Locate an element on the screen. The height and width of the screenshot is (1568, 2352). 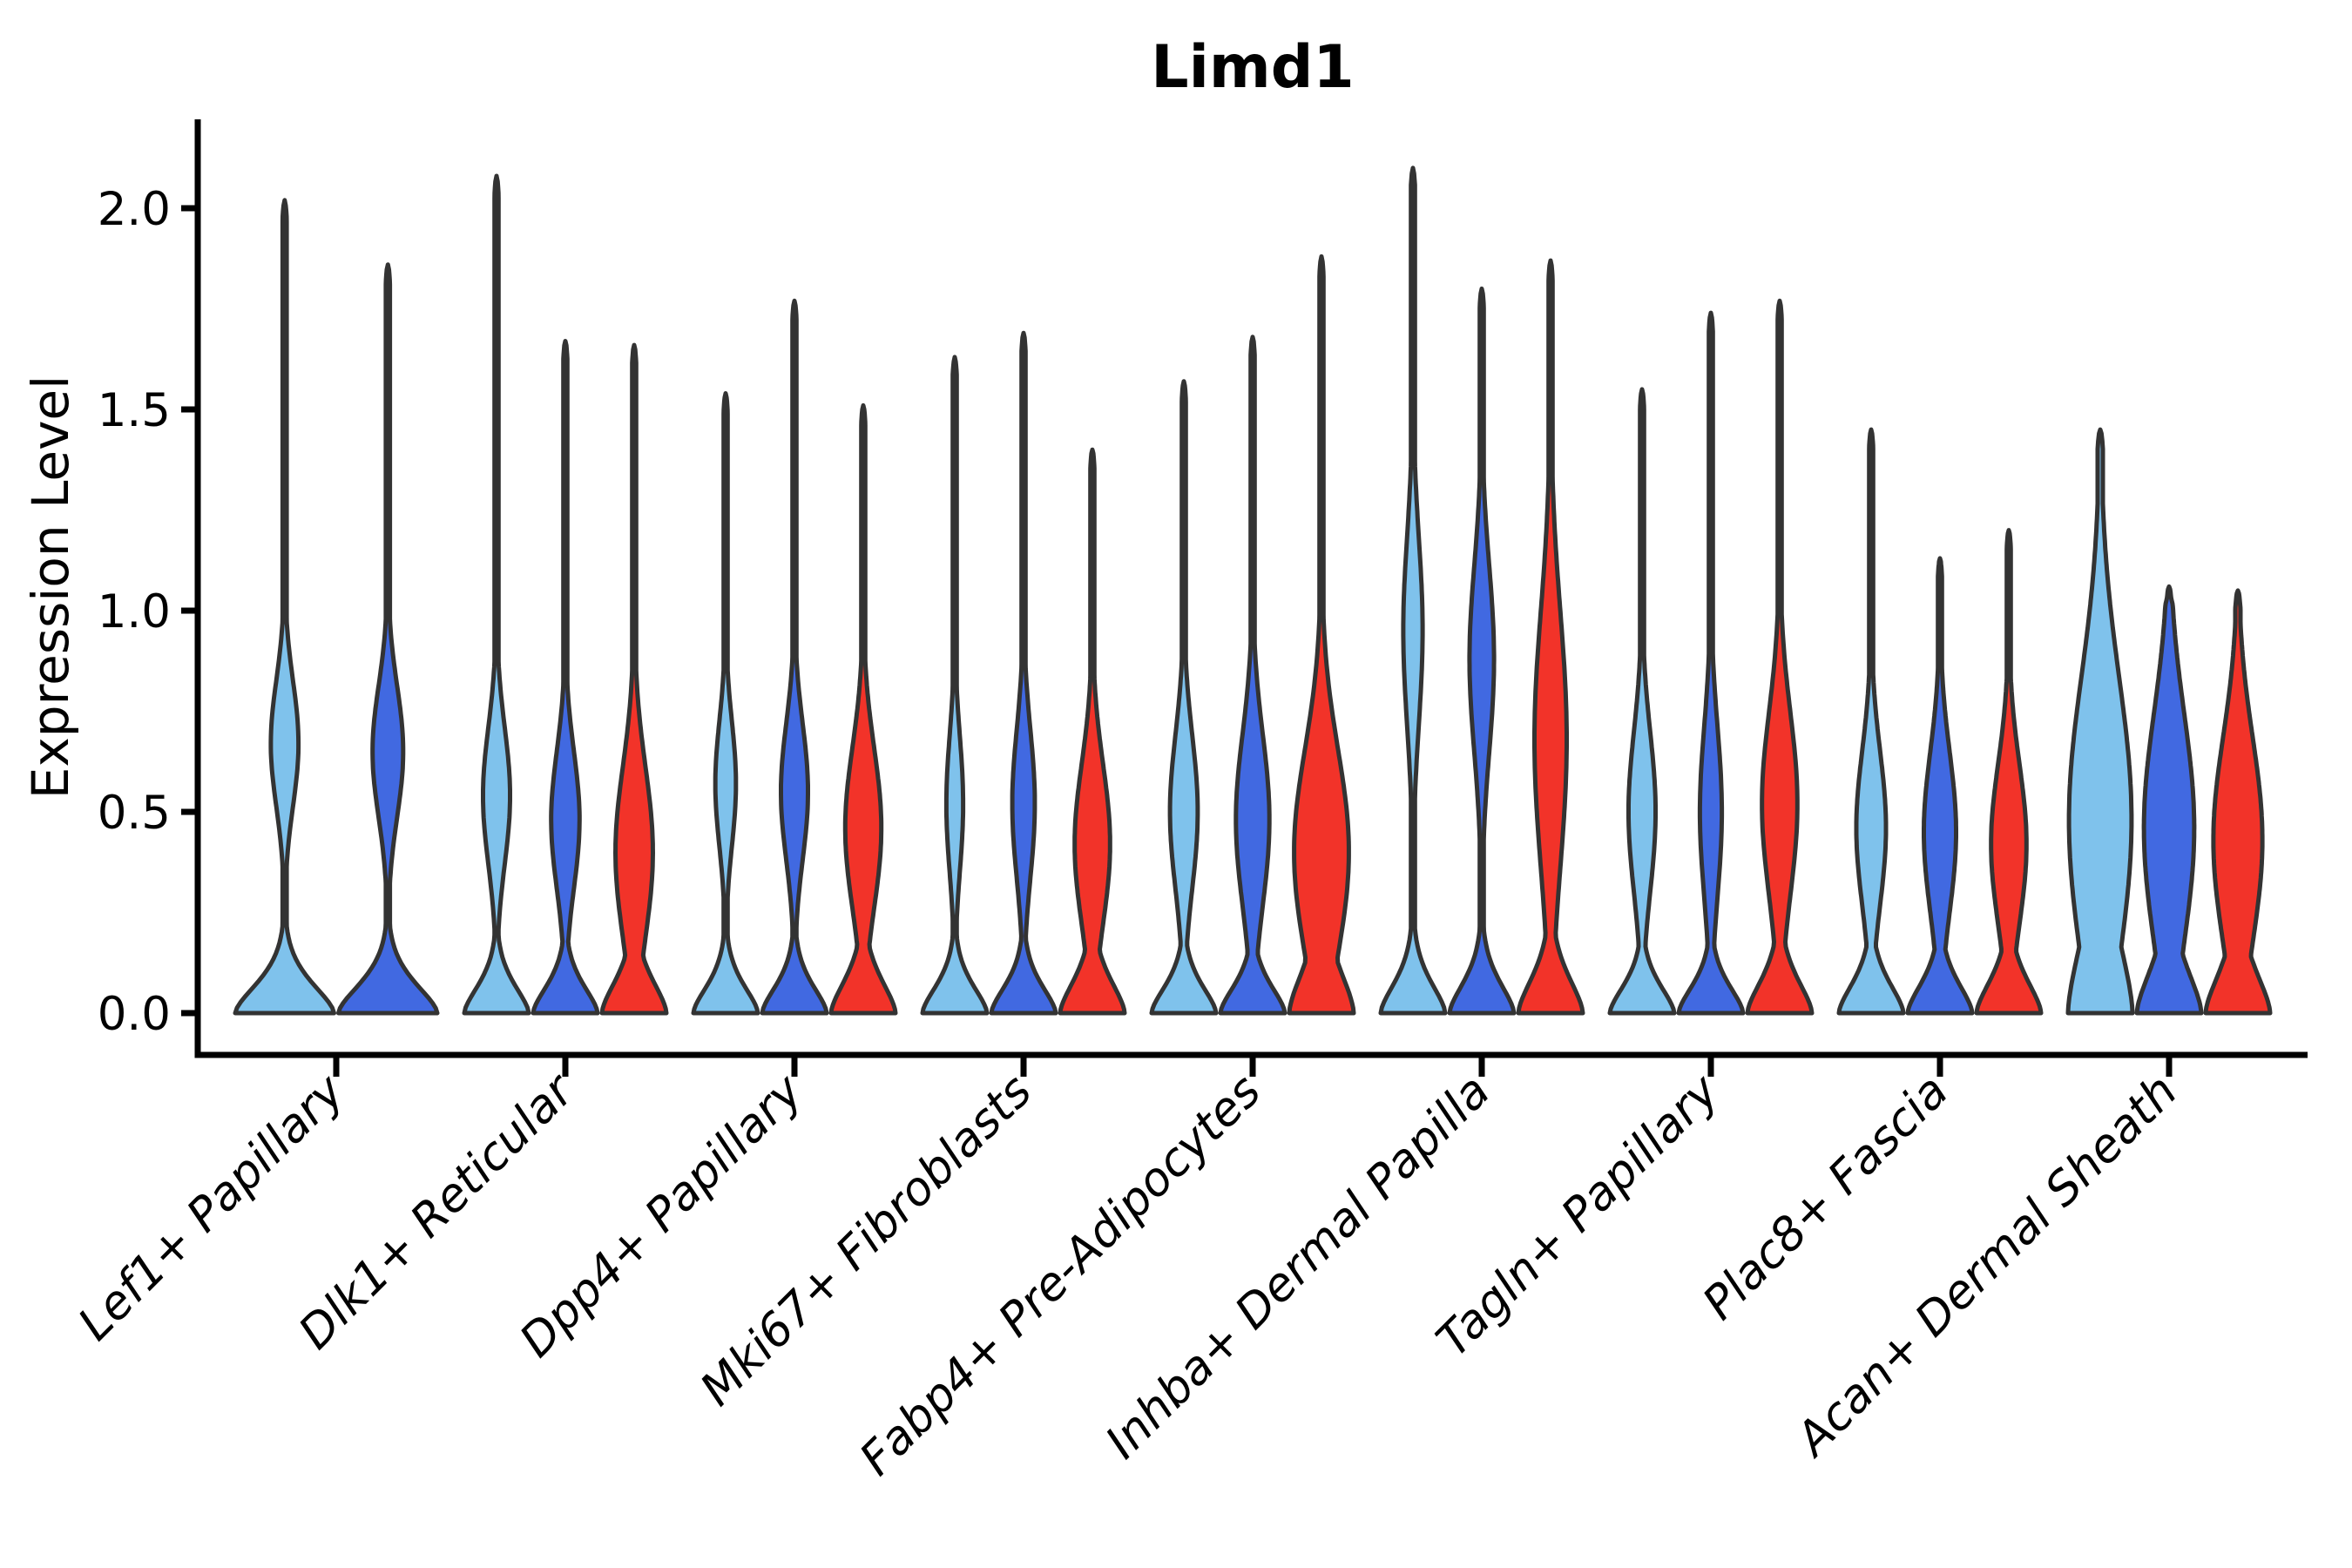
violin-9-light_blue is located at coordinates (2100, 721).